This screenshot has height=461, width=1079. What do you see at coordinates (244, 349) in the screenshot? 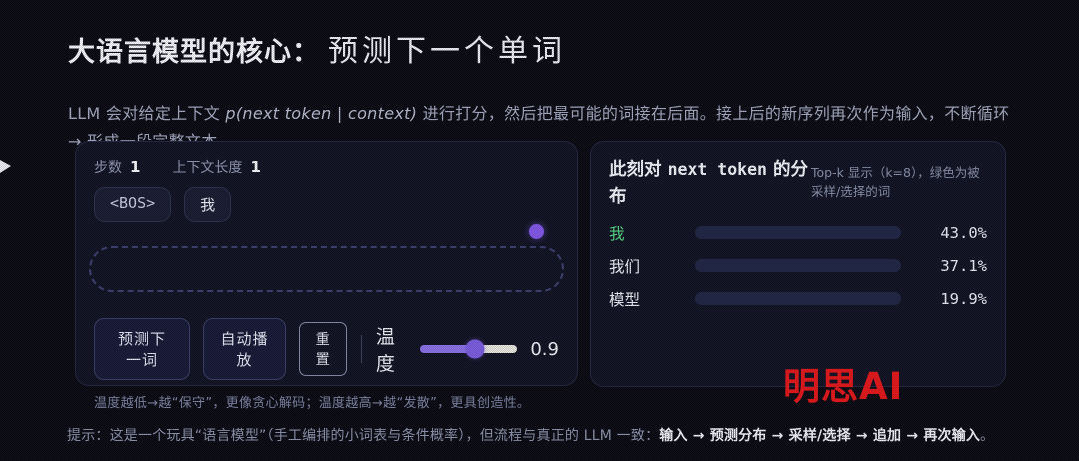
I see `autoplay-button: 自动播放` at bounding box center [244, 349].